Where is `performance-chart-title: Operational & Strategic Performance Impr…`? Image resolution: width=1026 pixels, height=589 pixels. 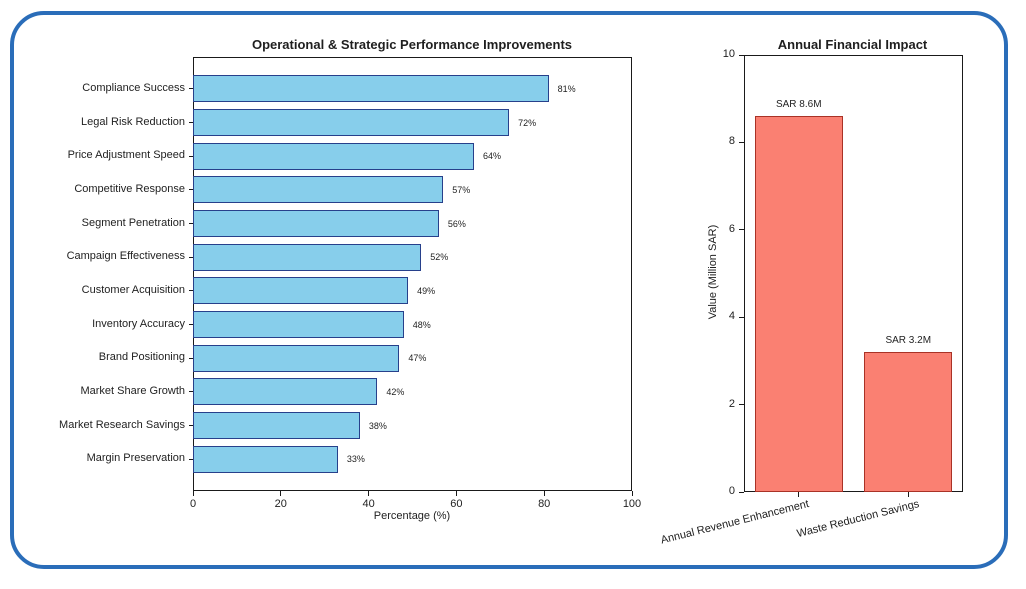
performance-chart-title: Operational & Strategic Performance Impr… is located at coordinates (412, 44).